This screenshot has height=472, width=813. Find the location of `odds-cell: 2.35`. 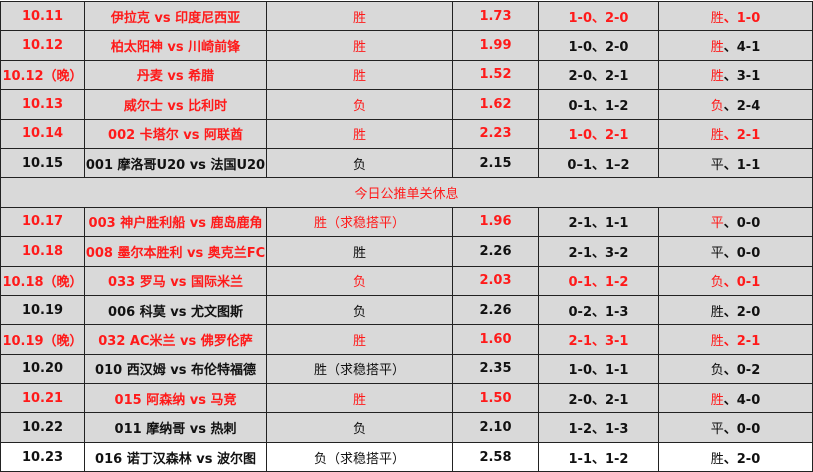

odds-cell: 2.35 is located at coordinates (495, 369).